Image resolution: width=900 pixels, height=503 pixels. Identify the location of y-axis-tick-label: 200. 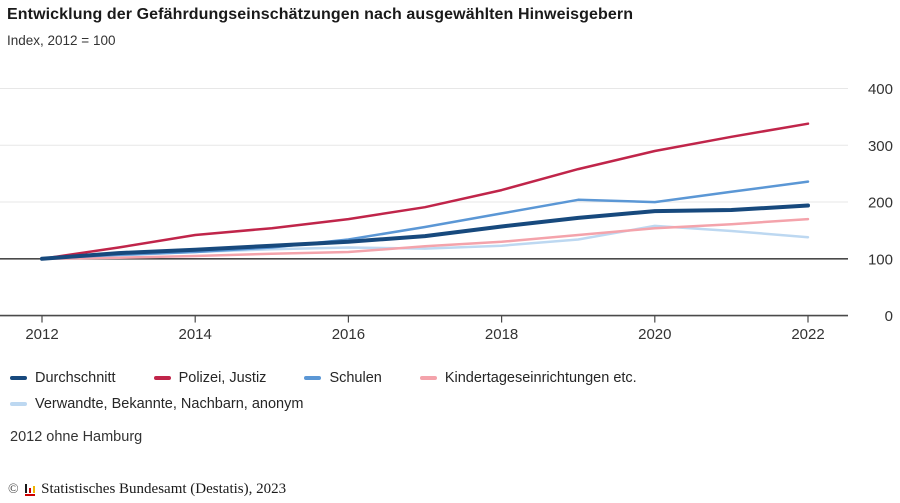
(880, 203).